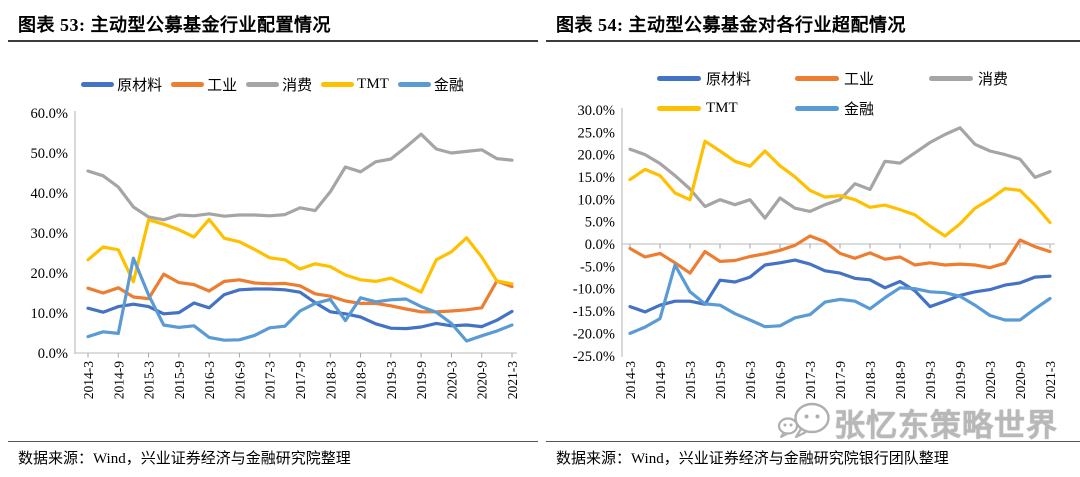 The width and height of the screenshot is (1080, 477). I want to click on title-rule-left, so click(273, 41).